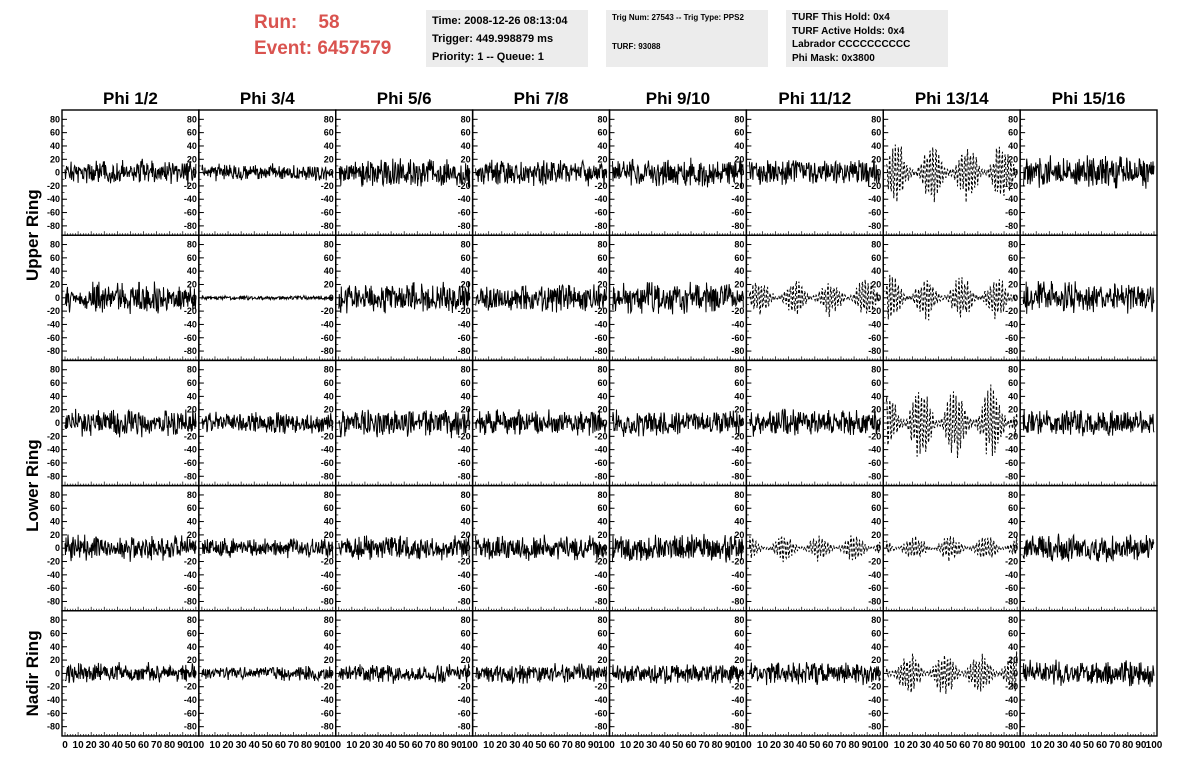 The height and width of the screenshot is (772, 1196). I want to click on trig-num-text: Trig Num: 27543 -- Trig Type: PPS2, so click(678, 17).